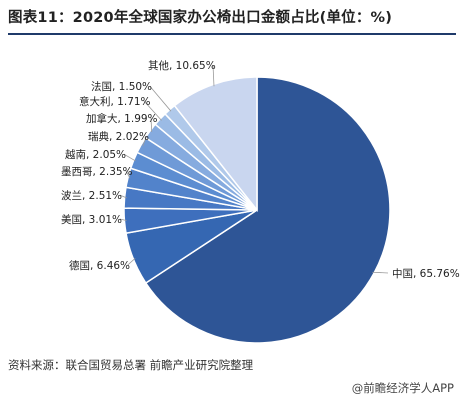 Image resolution: width=464 pixels, height=401 pixels. Describe the element at coordinates (131, 365) in the screenshot. I see `source-note: 资料来源：联合国贸易总署 前瞻产业研究院整理` at that location.